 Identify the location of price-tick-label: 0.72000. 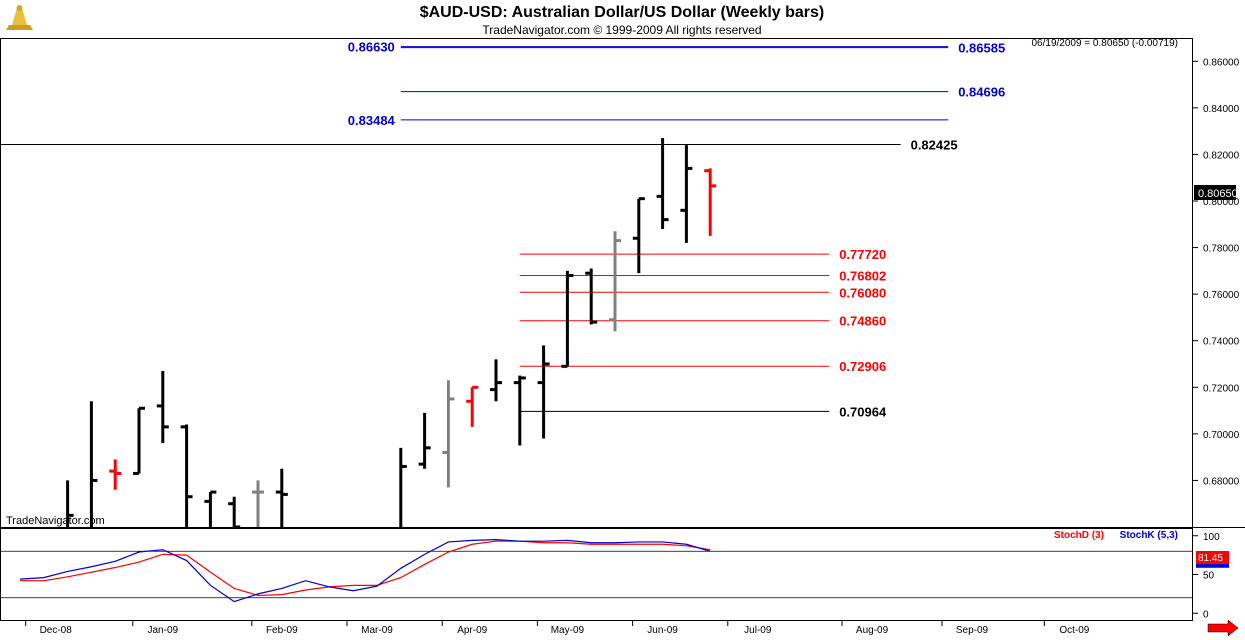
(1221, 388).